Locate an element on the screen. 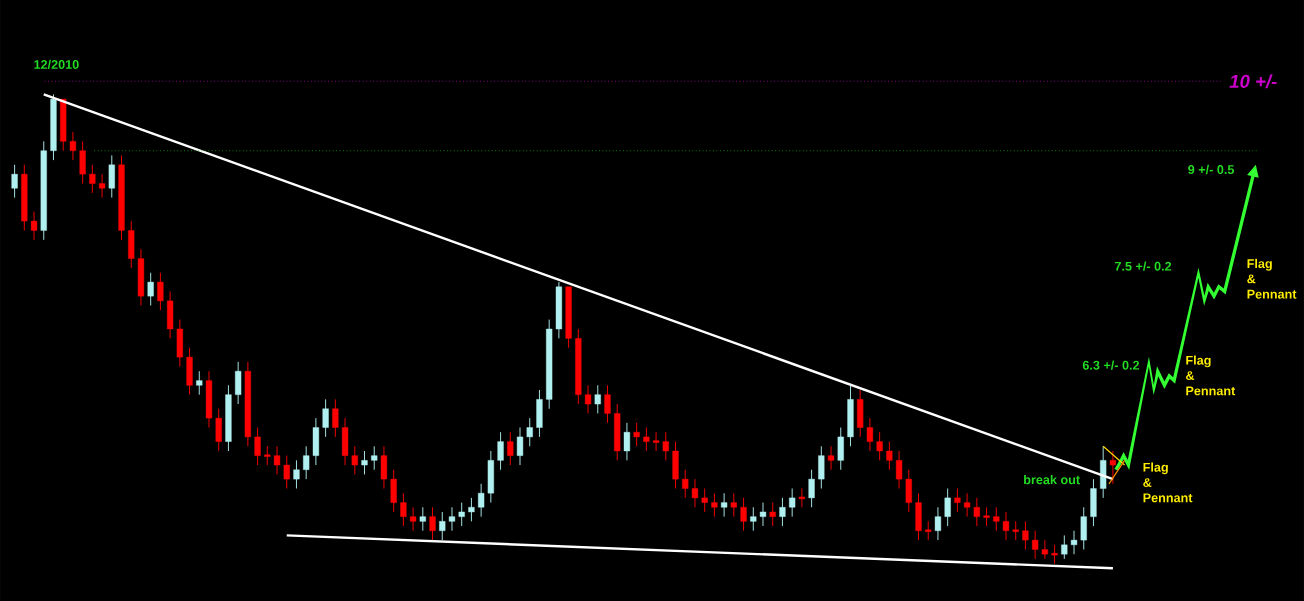 The width and height of the screenshot is (1304, 601). annotation: 6.3 +/- 0.2 is located at coordinates (1111, 365).